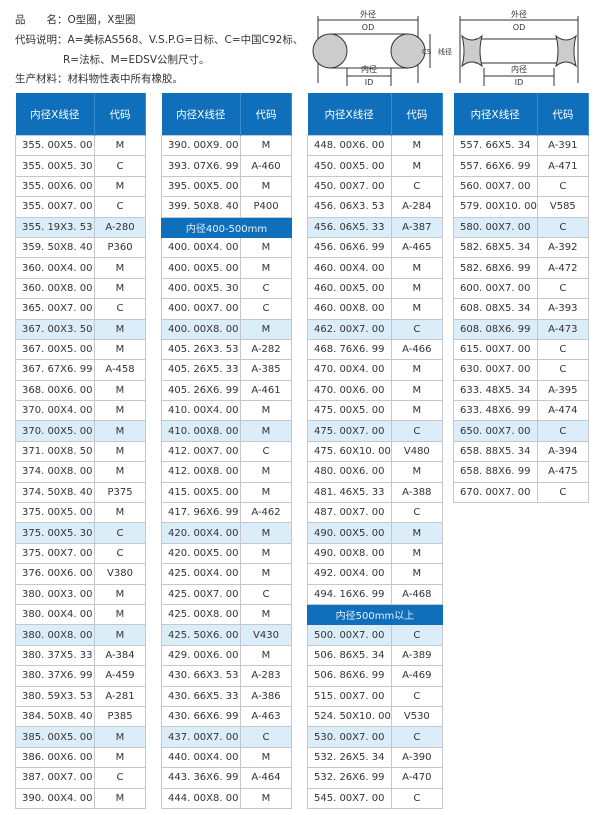 The width and height of the screenshot is (600, 815). What do you see at coordinates (80, 492) in the screenshot?
I see `table-row: 374. 50X8. 40 P375` at bounding box center [80, 492].